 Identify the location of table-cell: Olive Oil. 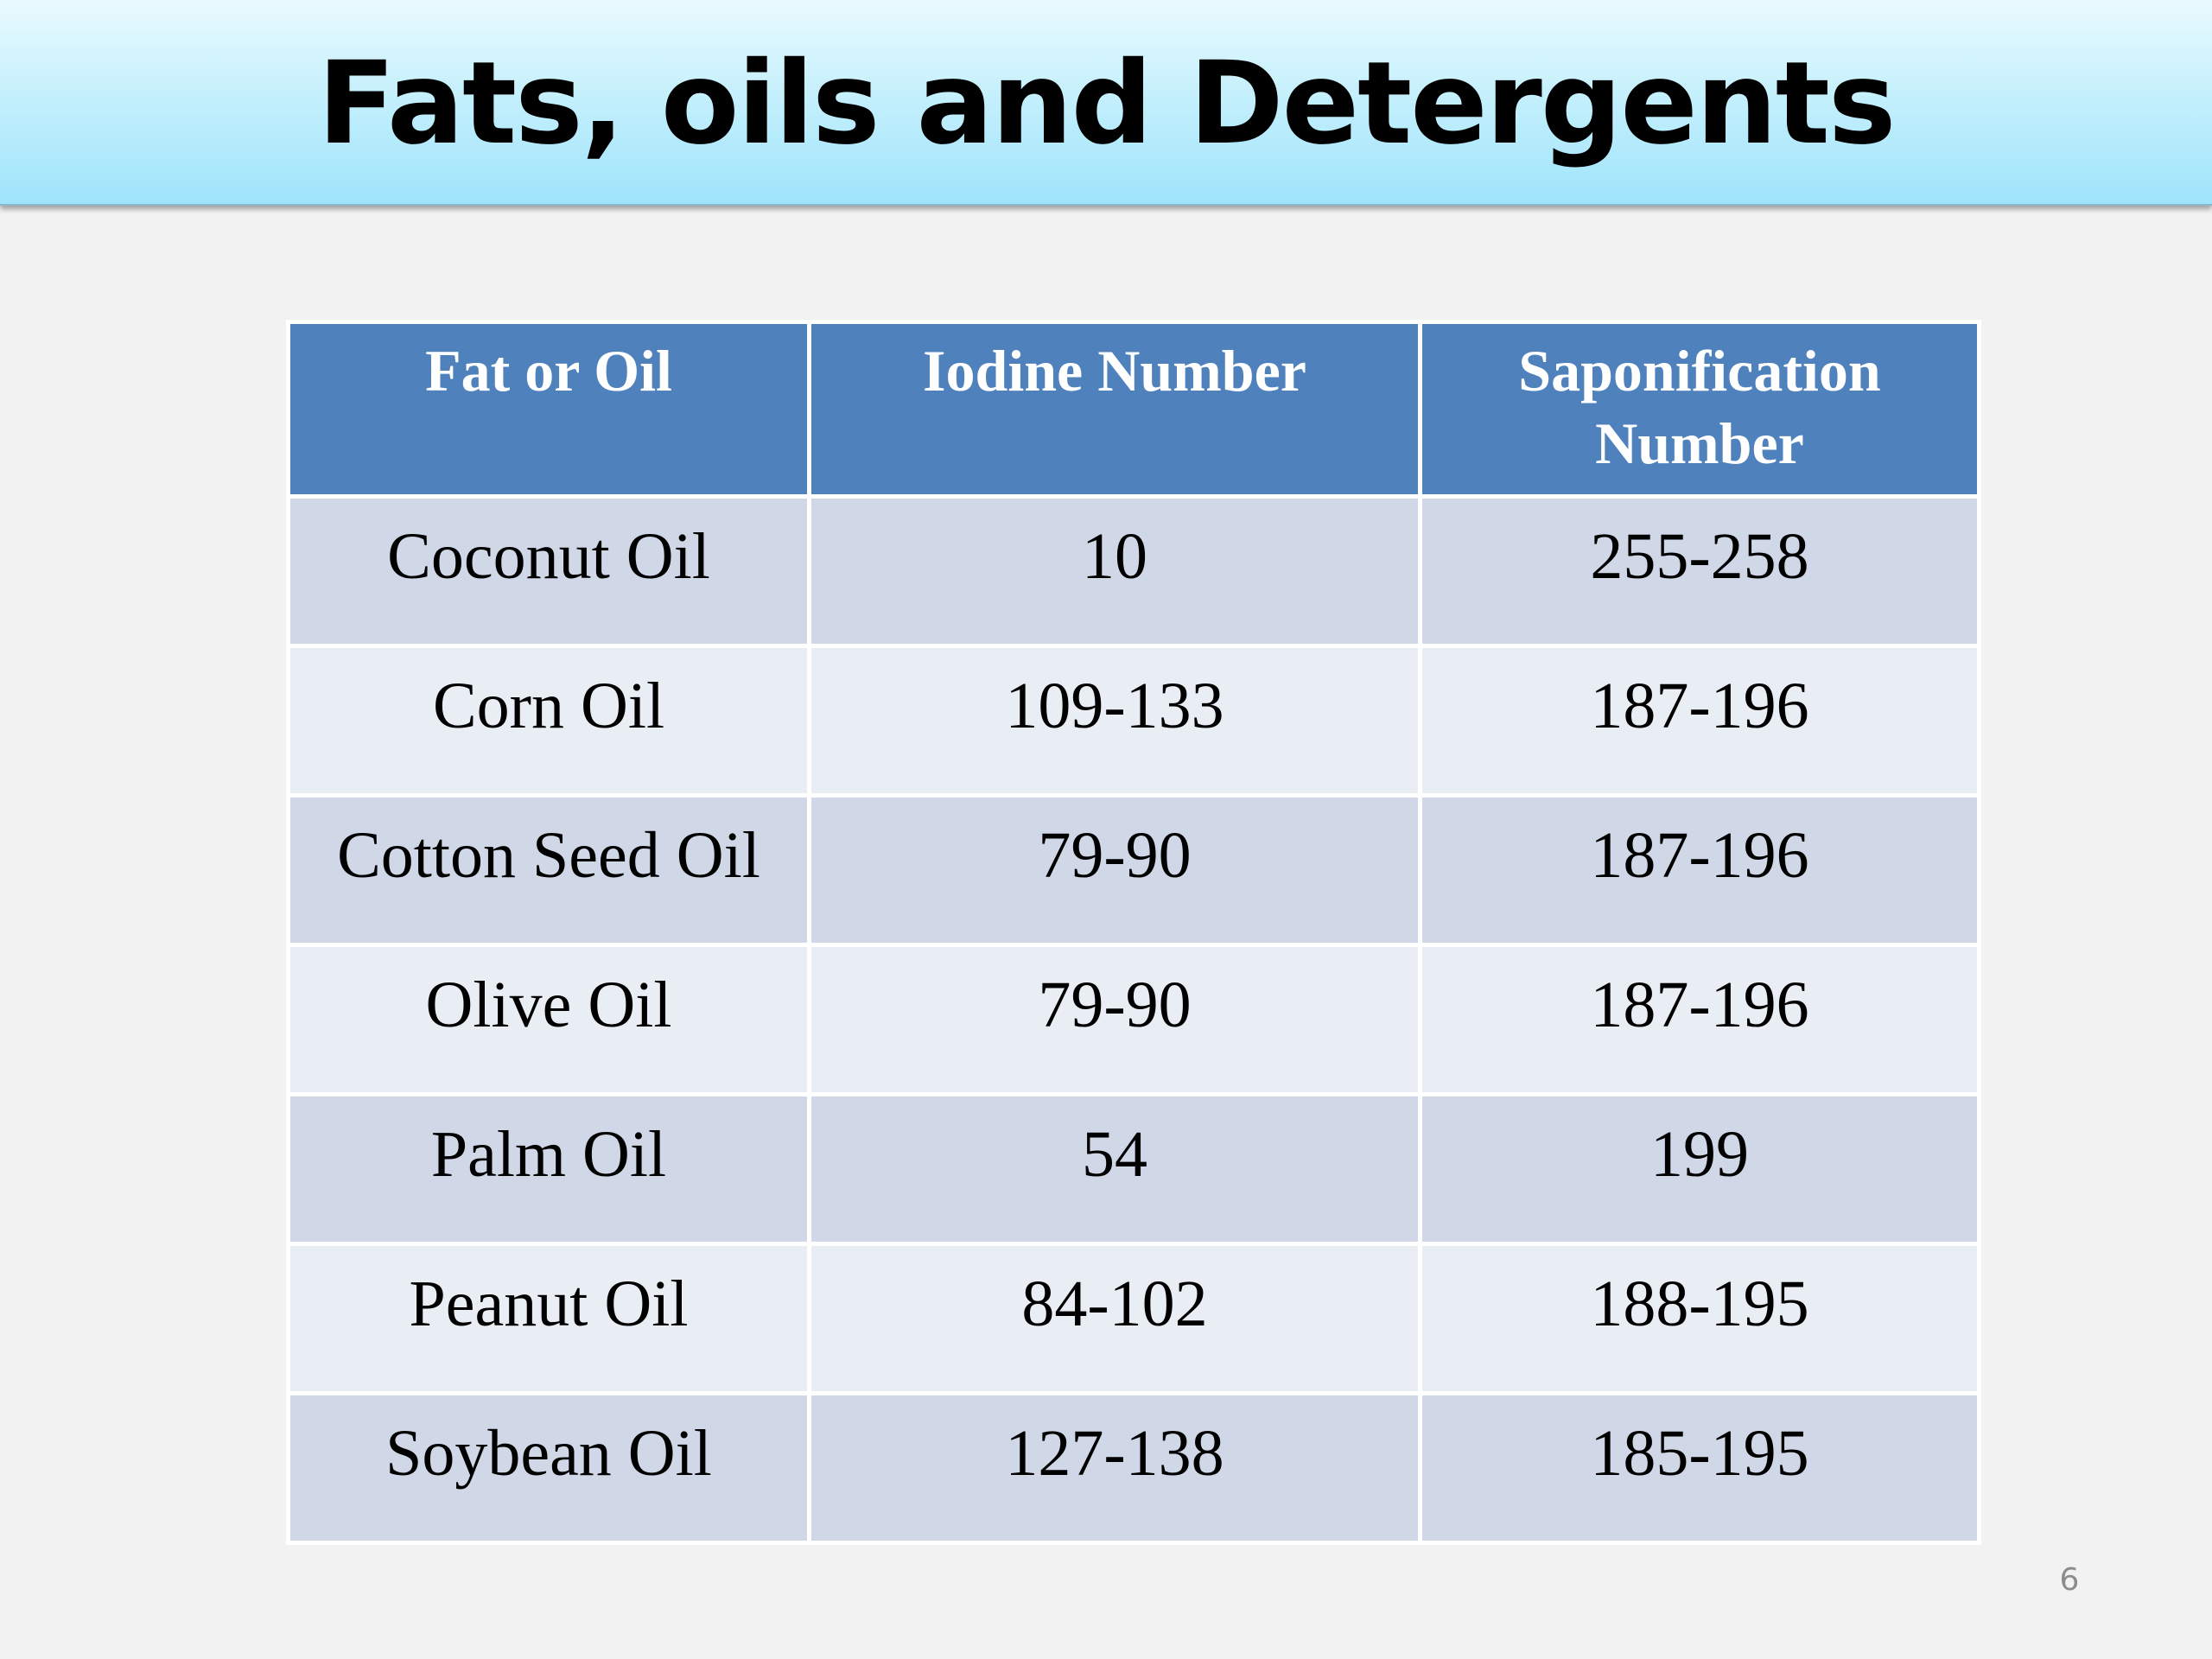
(548, 1019).